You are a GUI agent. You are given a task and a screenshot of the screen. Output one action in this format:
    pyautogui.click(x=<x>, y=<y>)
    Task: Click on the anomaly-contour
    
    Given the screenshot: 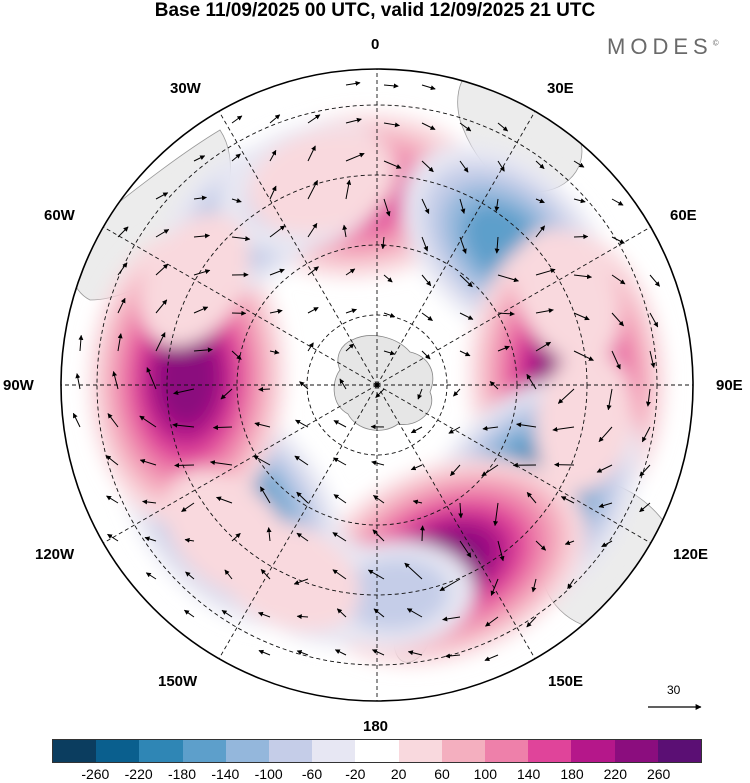 What is the action you would take?
    pyautogui.click(x=187, y=378)
    